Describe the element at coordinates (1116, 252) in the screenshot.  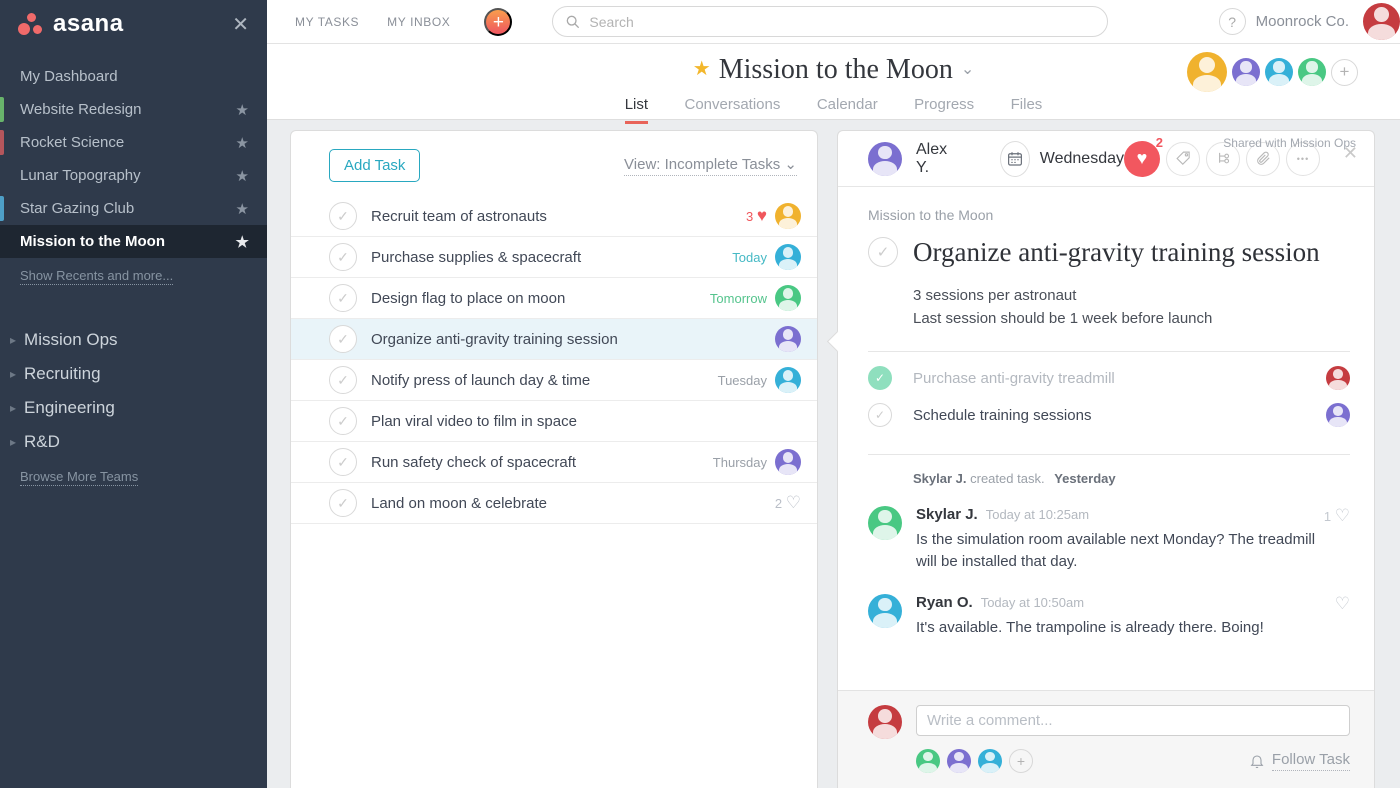
I see `detail-task-title: Organize anti-gravity training session` at that location.